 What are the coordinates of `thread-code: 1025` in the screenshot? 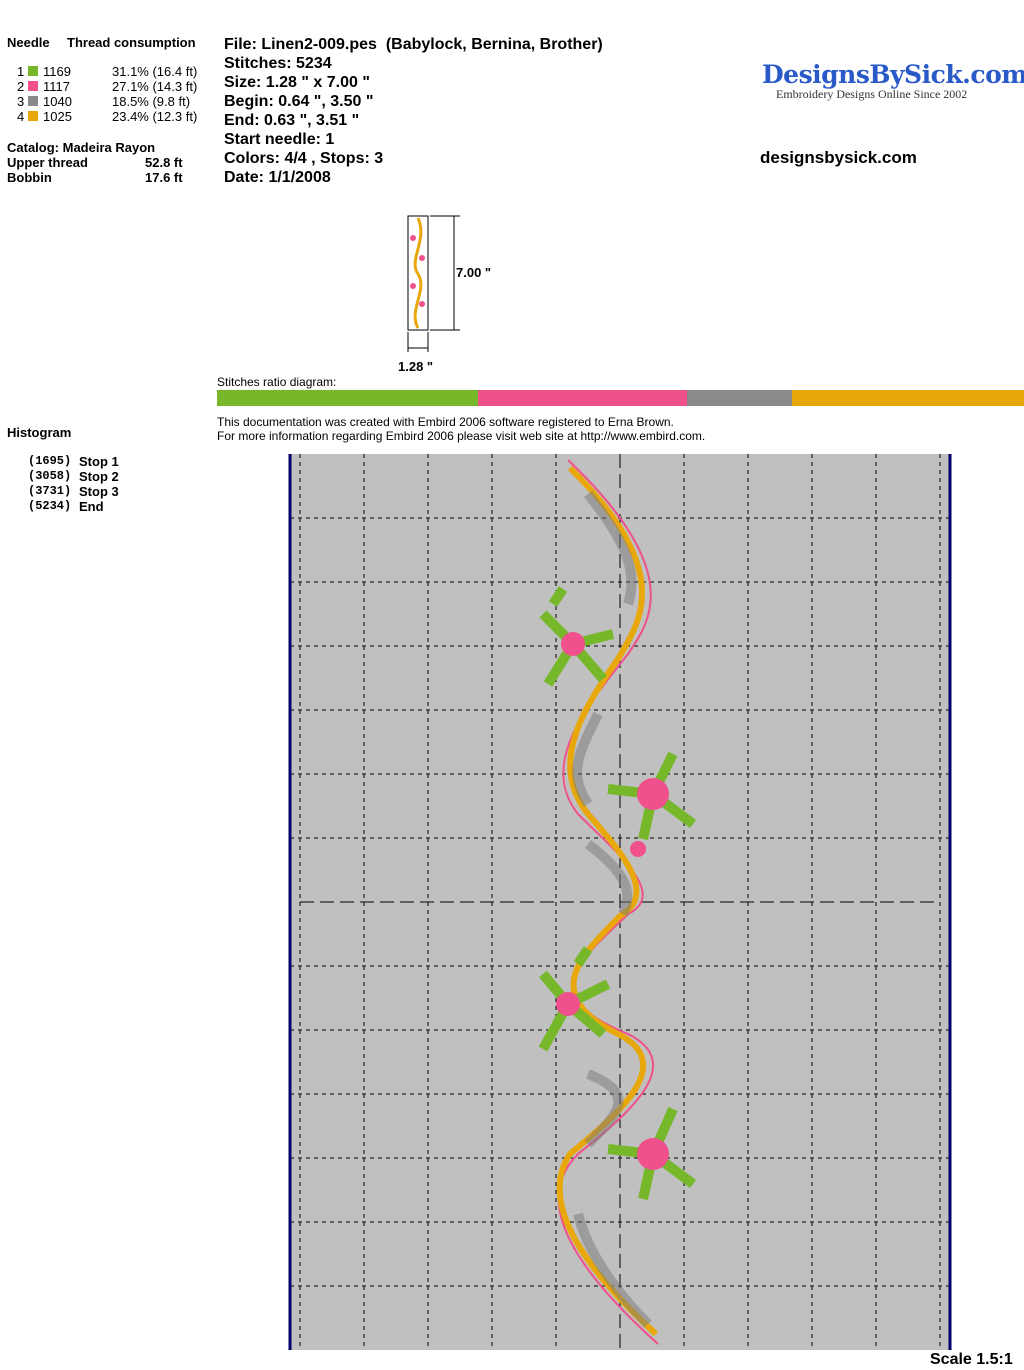 It's located at (57, 116).